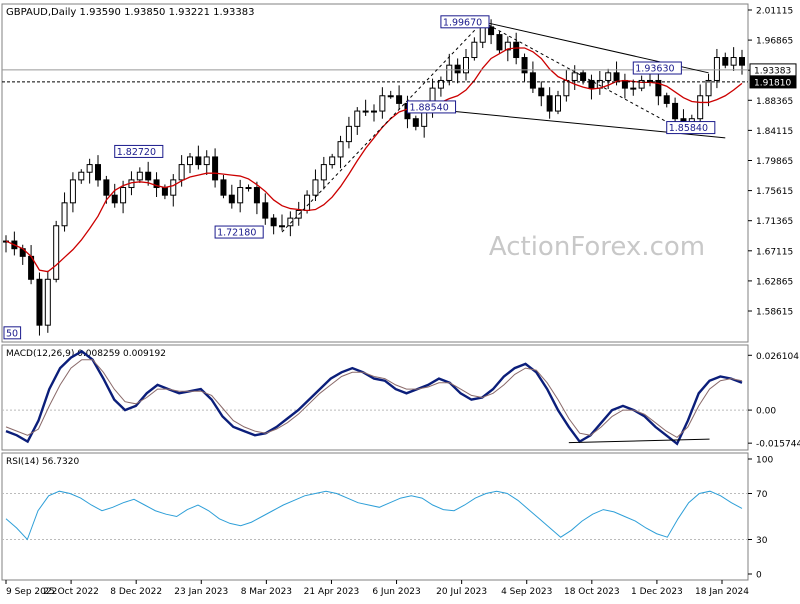  What do you see at coordinates (774, 12) in the screenshot?
I see `price-tick-label: 2.01115` at bounding box center [774, 12].